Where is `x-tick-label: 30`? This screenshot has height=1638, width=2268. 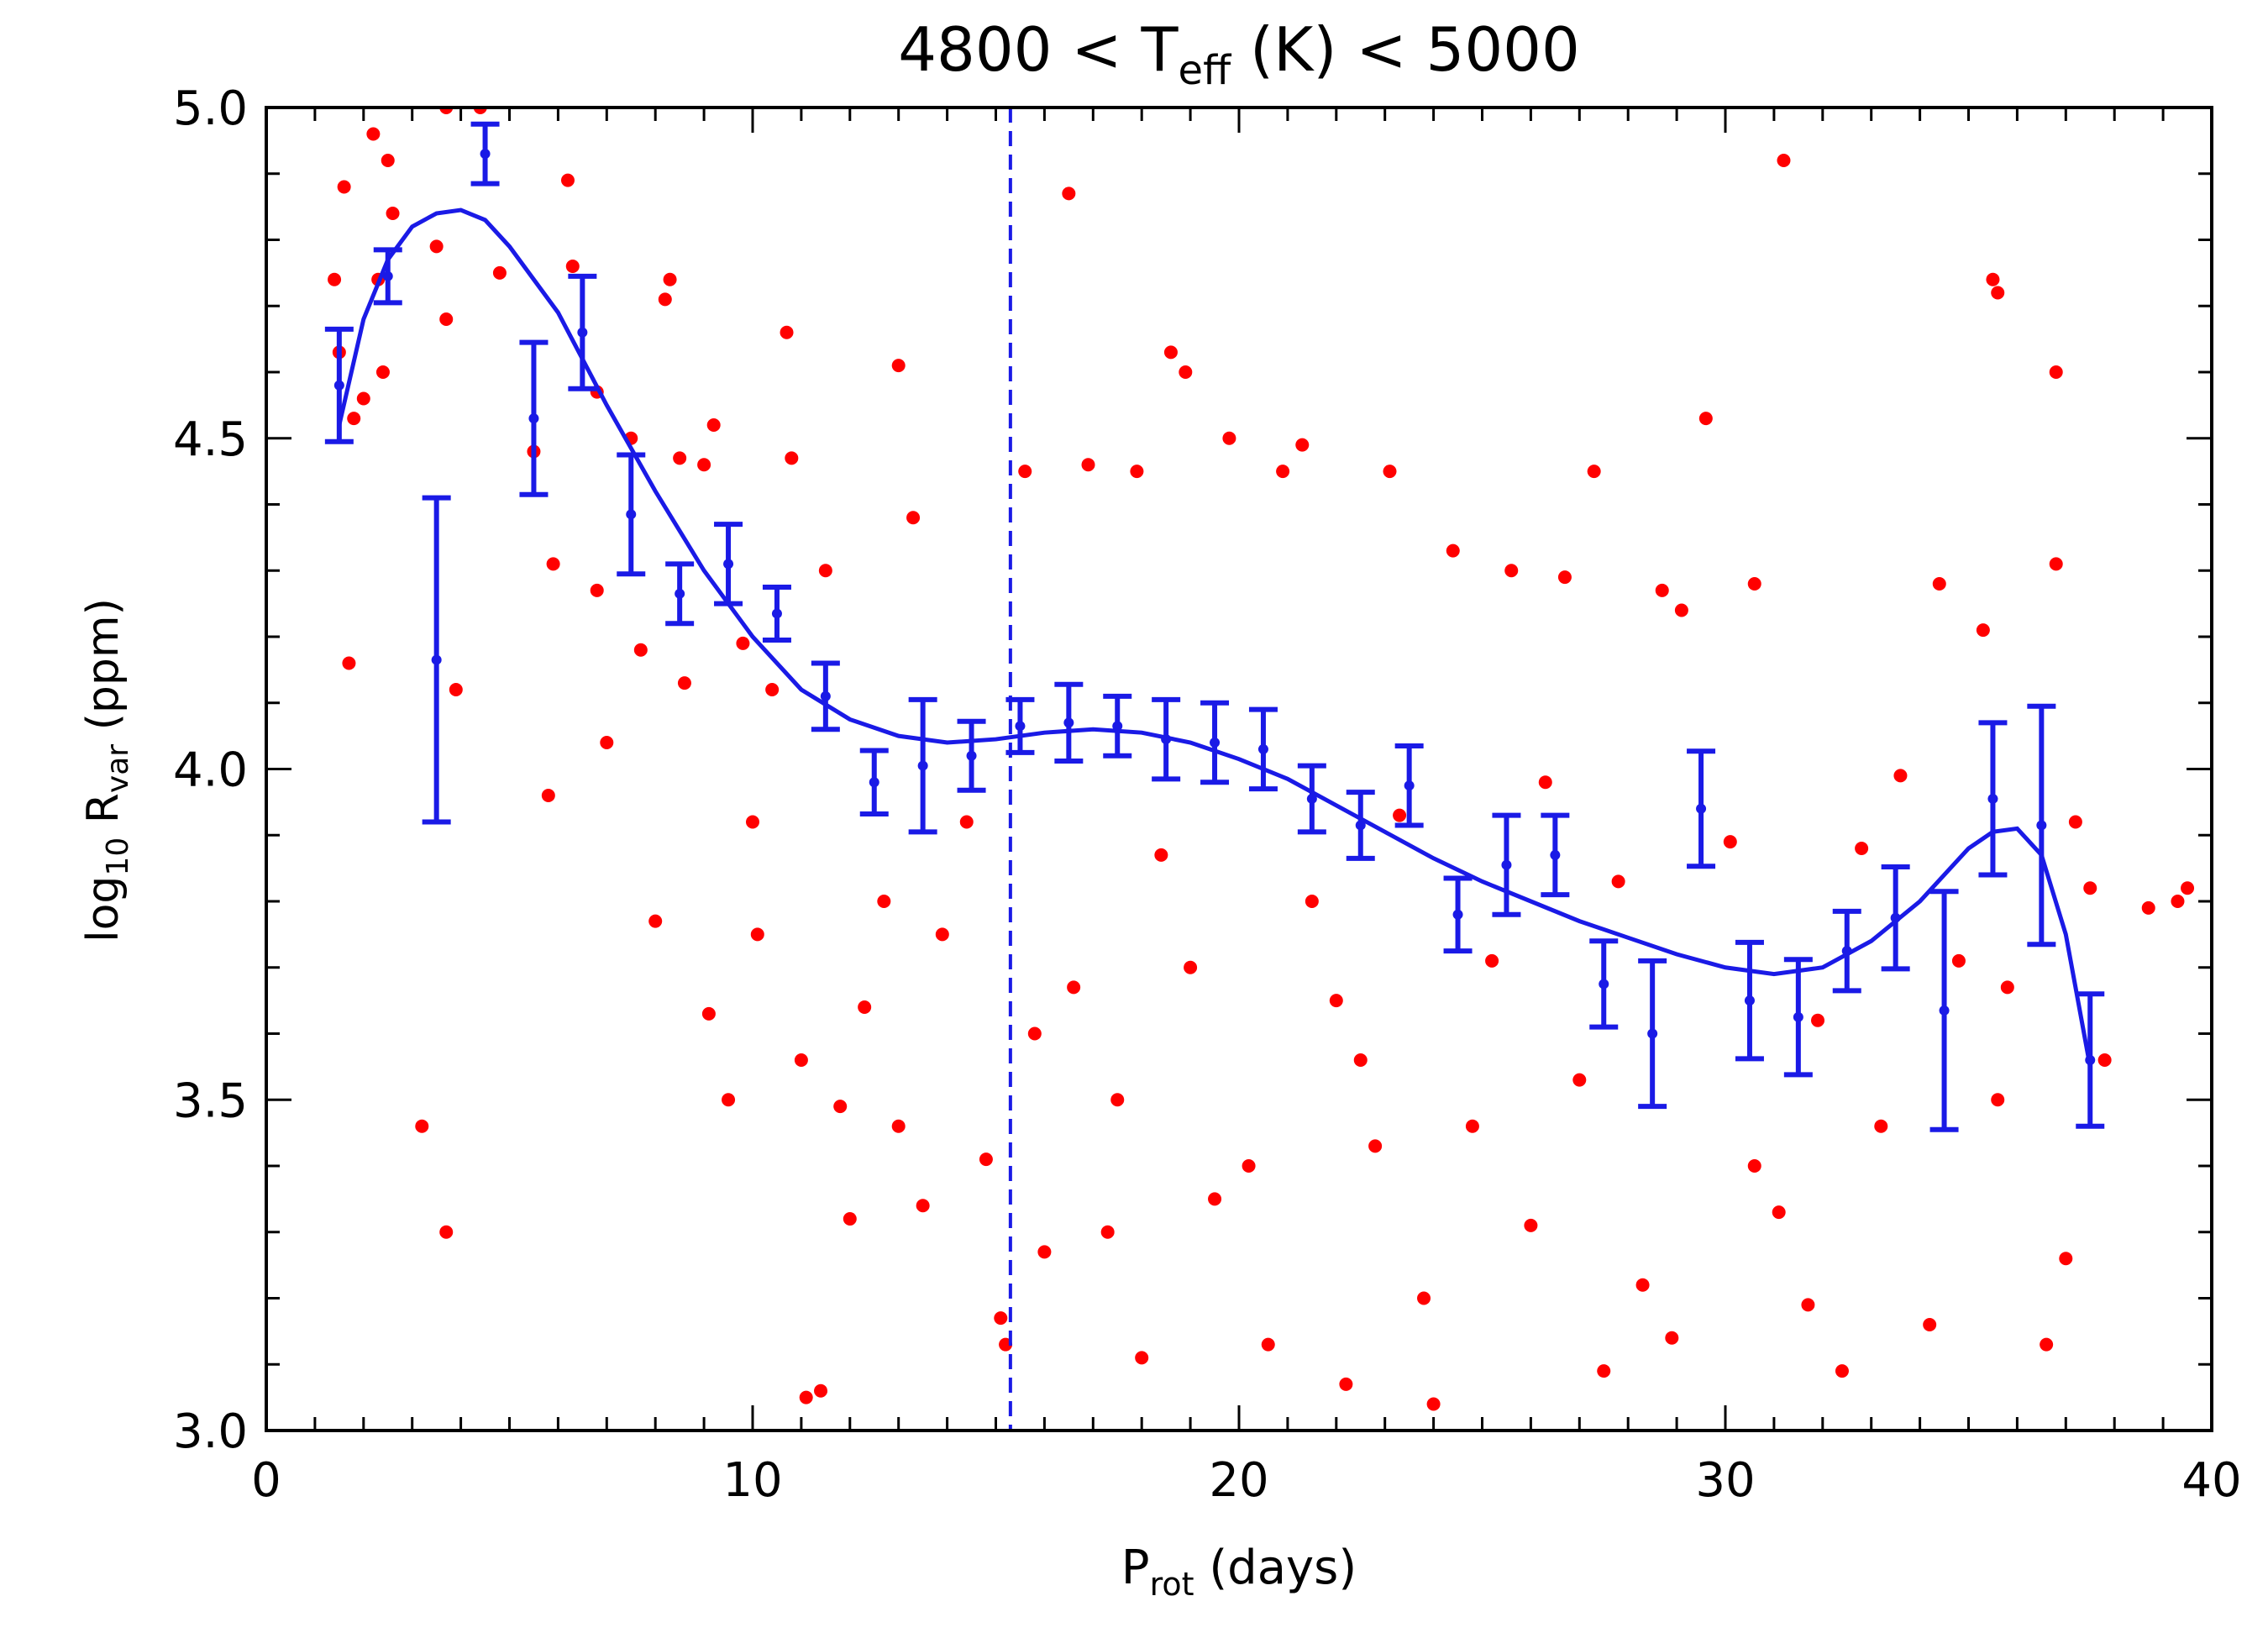
x-tick-label: 30 is located at coordinates (1725, 1480).